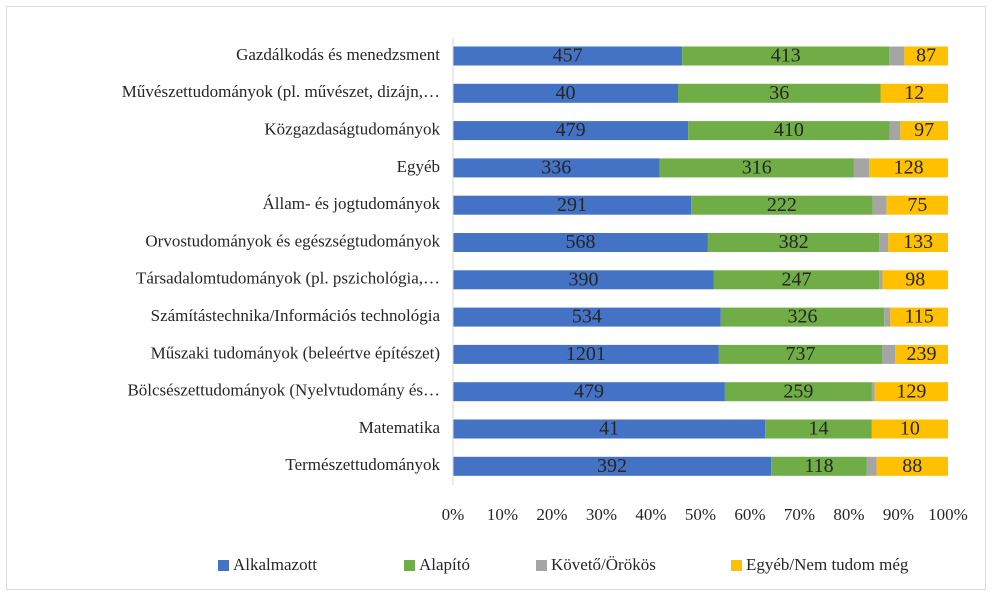 This screenshot has width=992, height=595. I want to click on legend-label: Alapító, so click(444, 564).